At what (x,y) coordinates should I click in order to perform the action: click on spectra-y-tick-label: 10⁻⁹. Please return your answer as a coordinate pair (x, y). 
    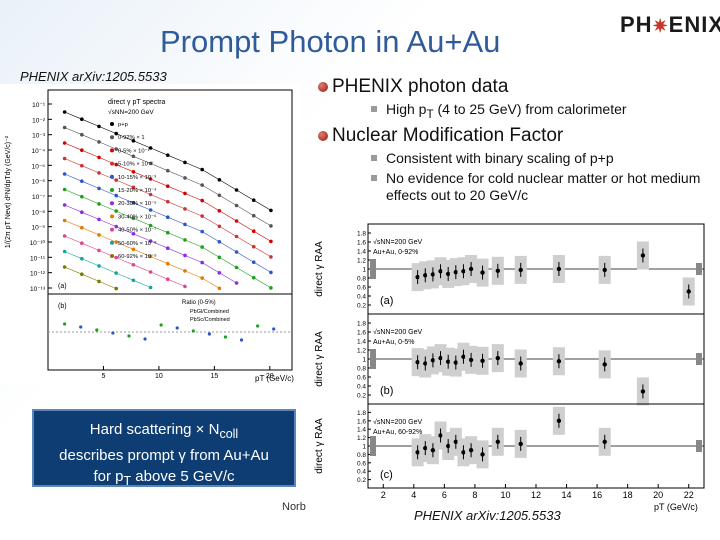
    Looking at the image, I should click on (39, 228).